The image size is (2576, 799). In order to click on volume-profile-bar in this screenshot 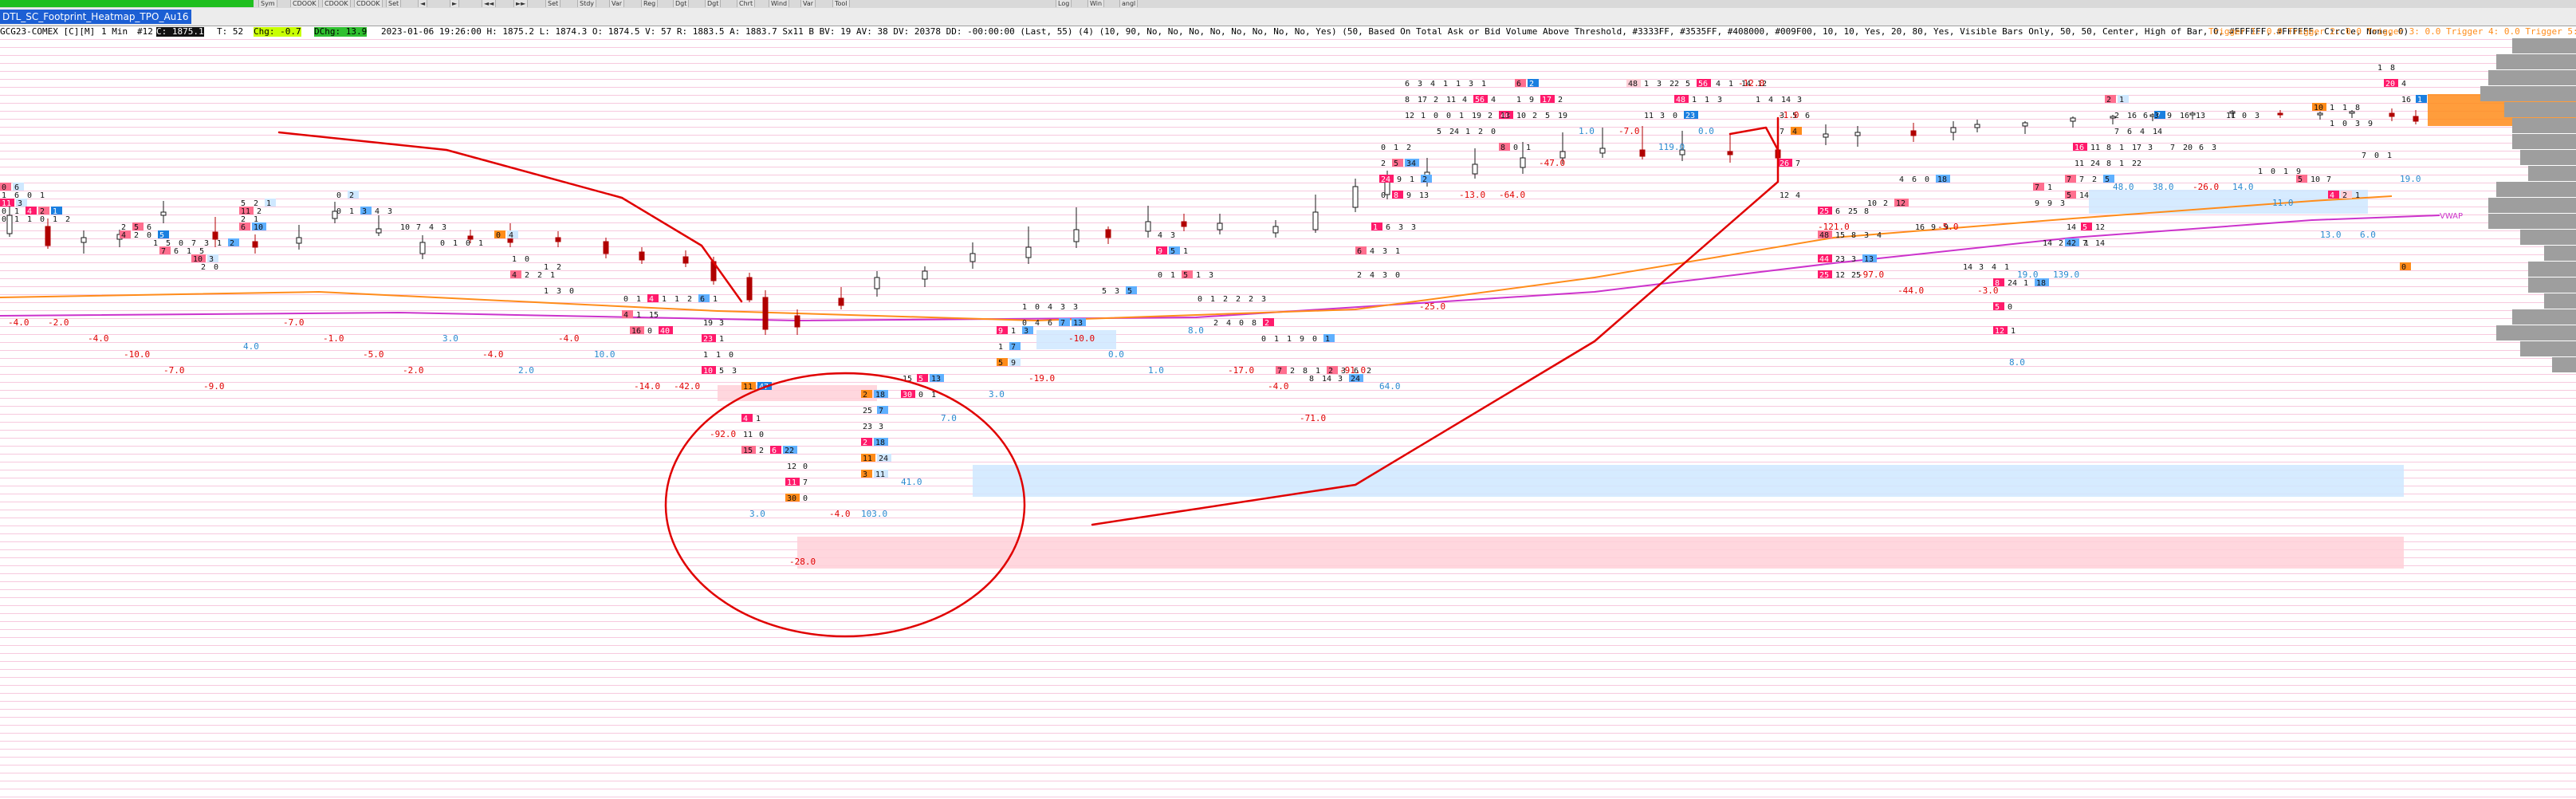, I will do `click(2552, 173)`.